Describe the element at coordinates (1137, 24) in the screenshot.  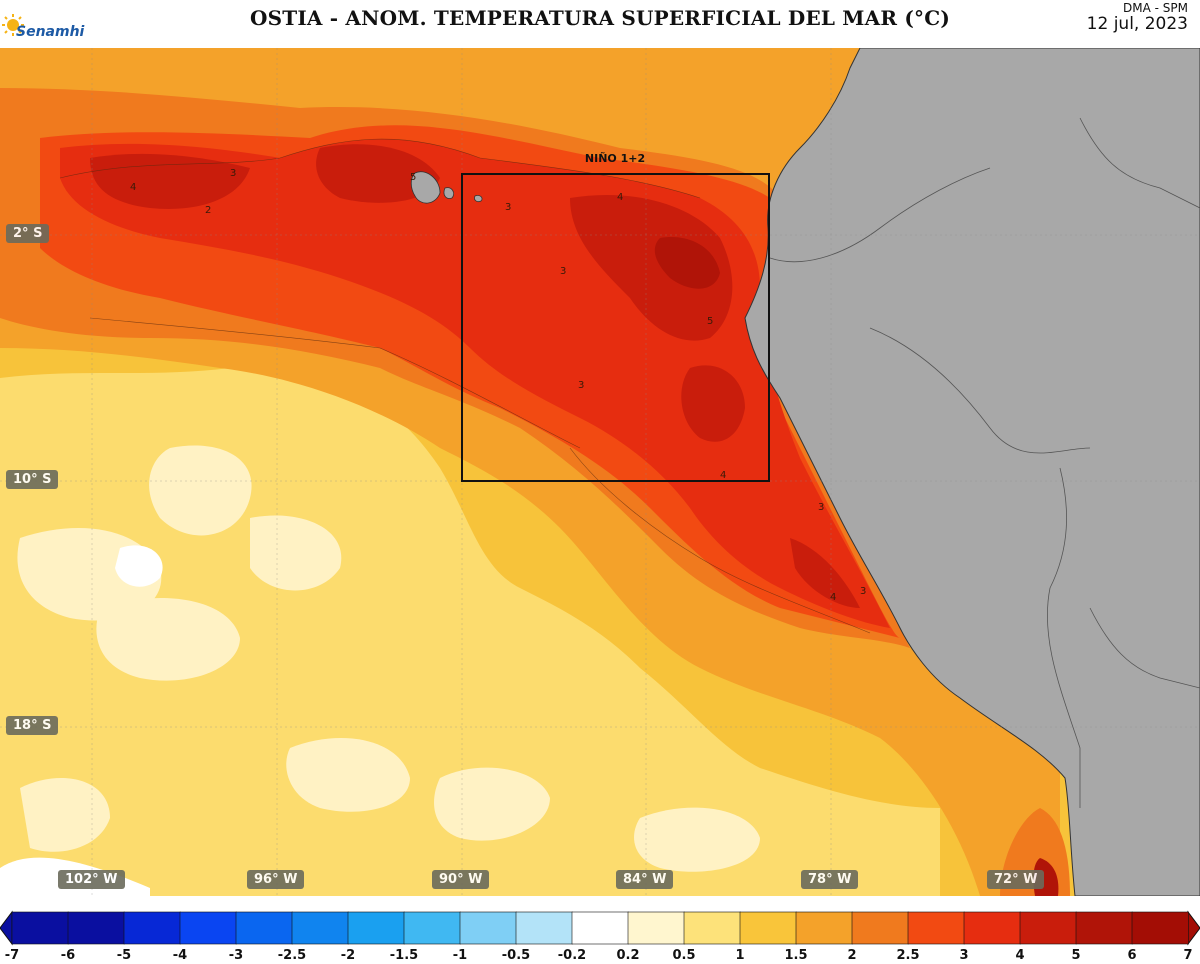
I see `map-date: 12 jul, 2023` at that location.